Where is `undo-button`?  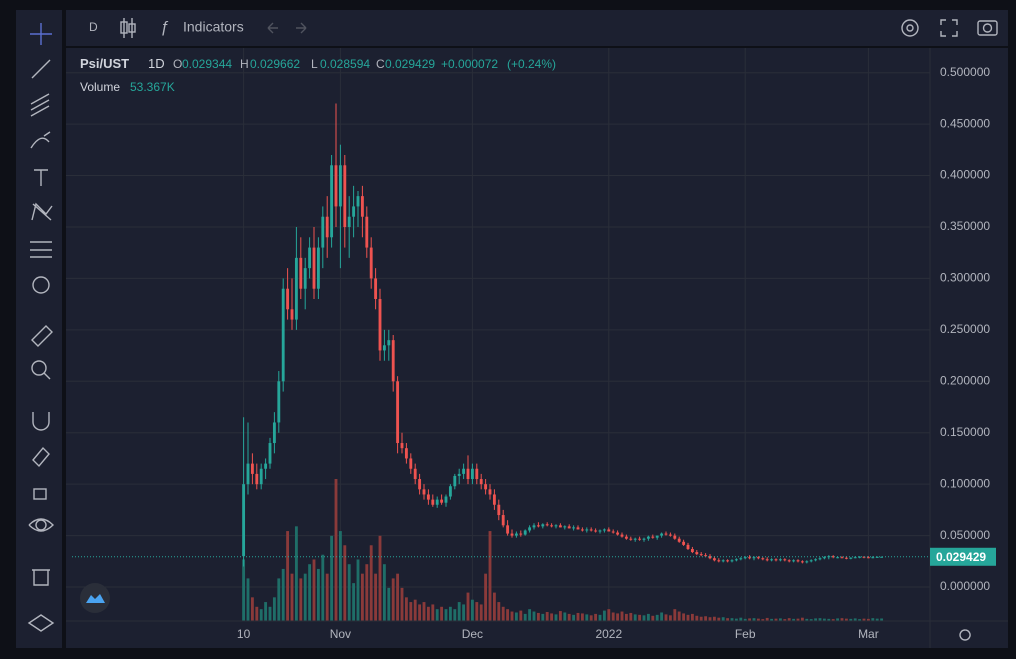
undo-button is located at coordinates (272, 28).